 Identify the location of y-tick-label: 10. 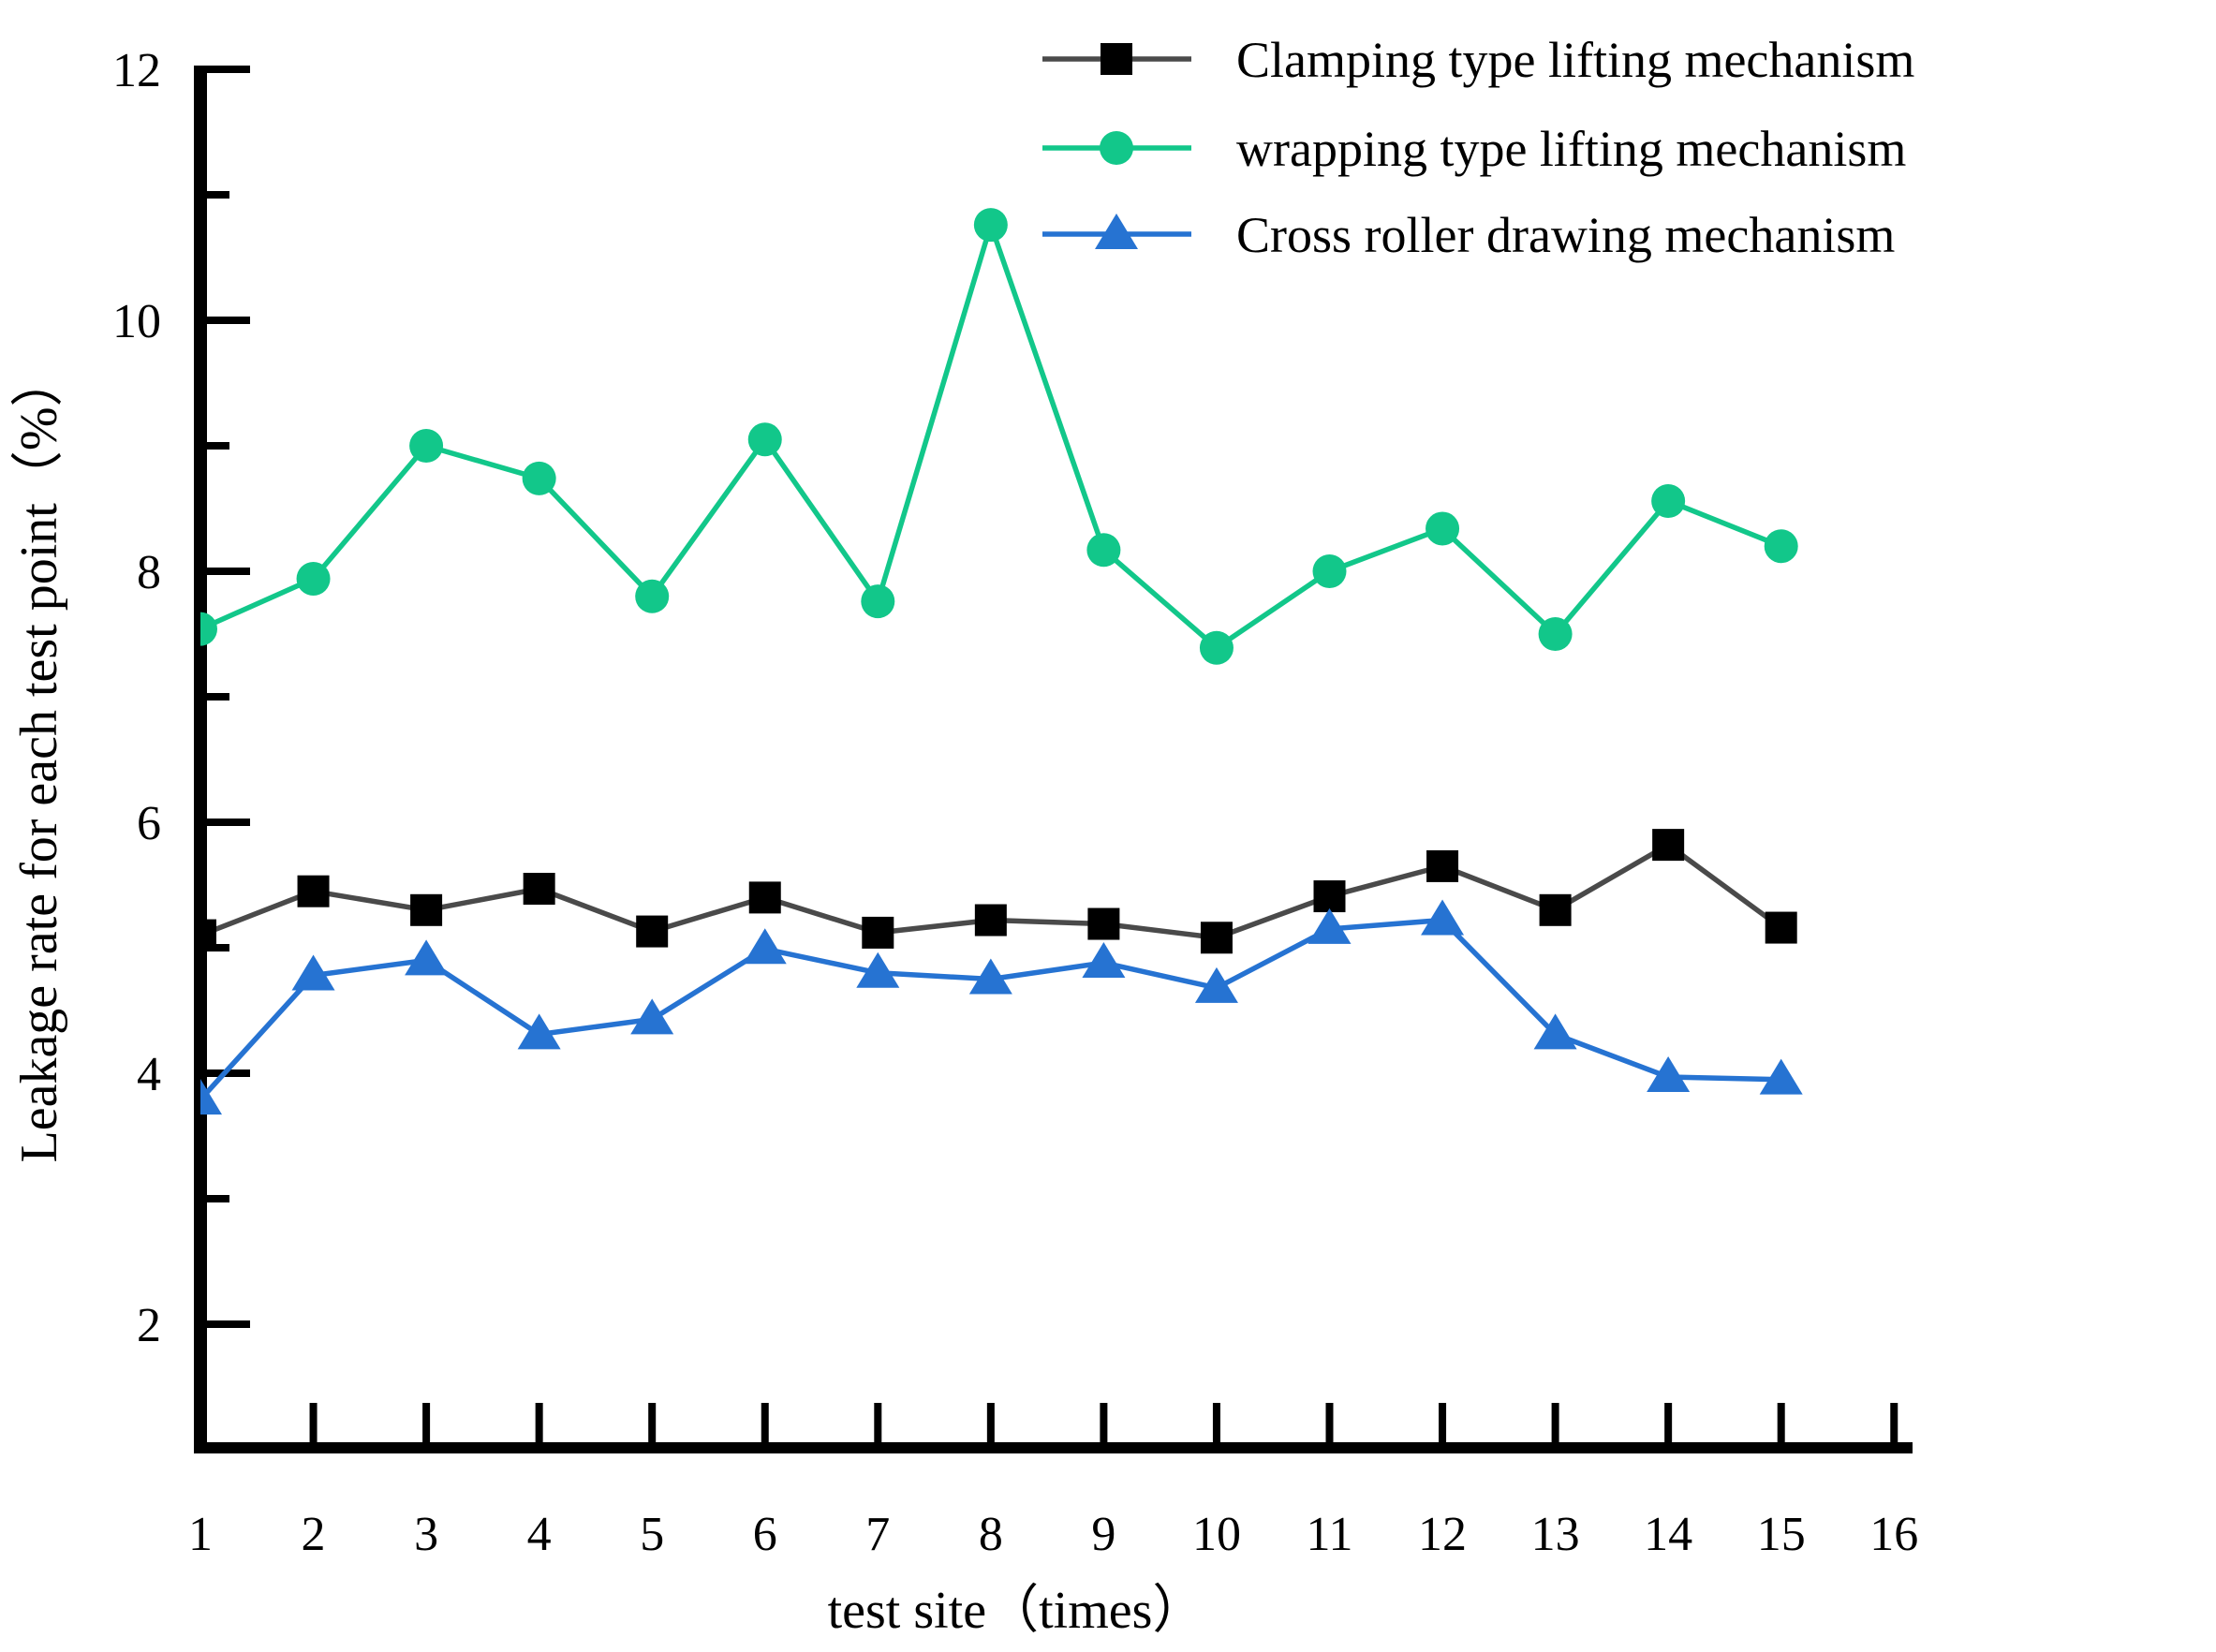
(137, 321).